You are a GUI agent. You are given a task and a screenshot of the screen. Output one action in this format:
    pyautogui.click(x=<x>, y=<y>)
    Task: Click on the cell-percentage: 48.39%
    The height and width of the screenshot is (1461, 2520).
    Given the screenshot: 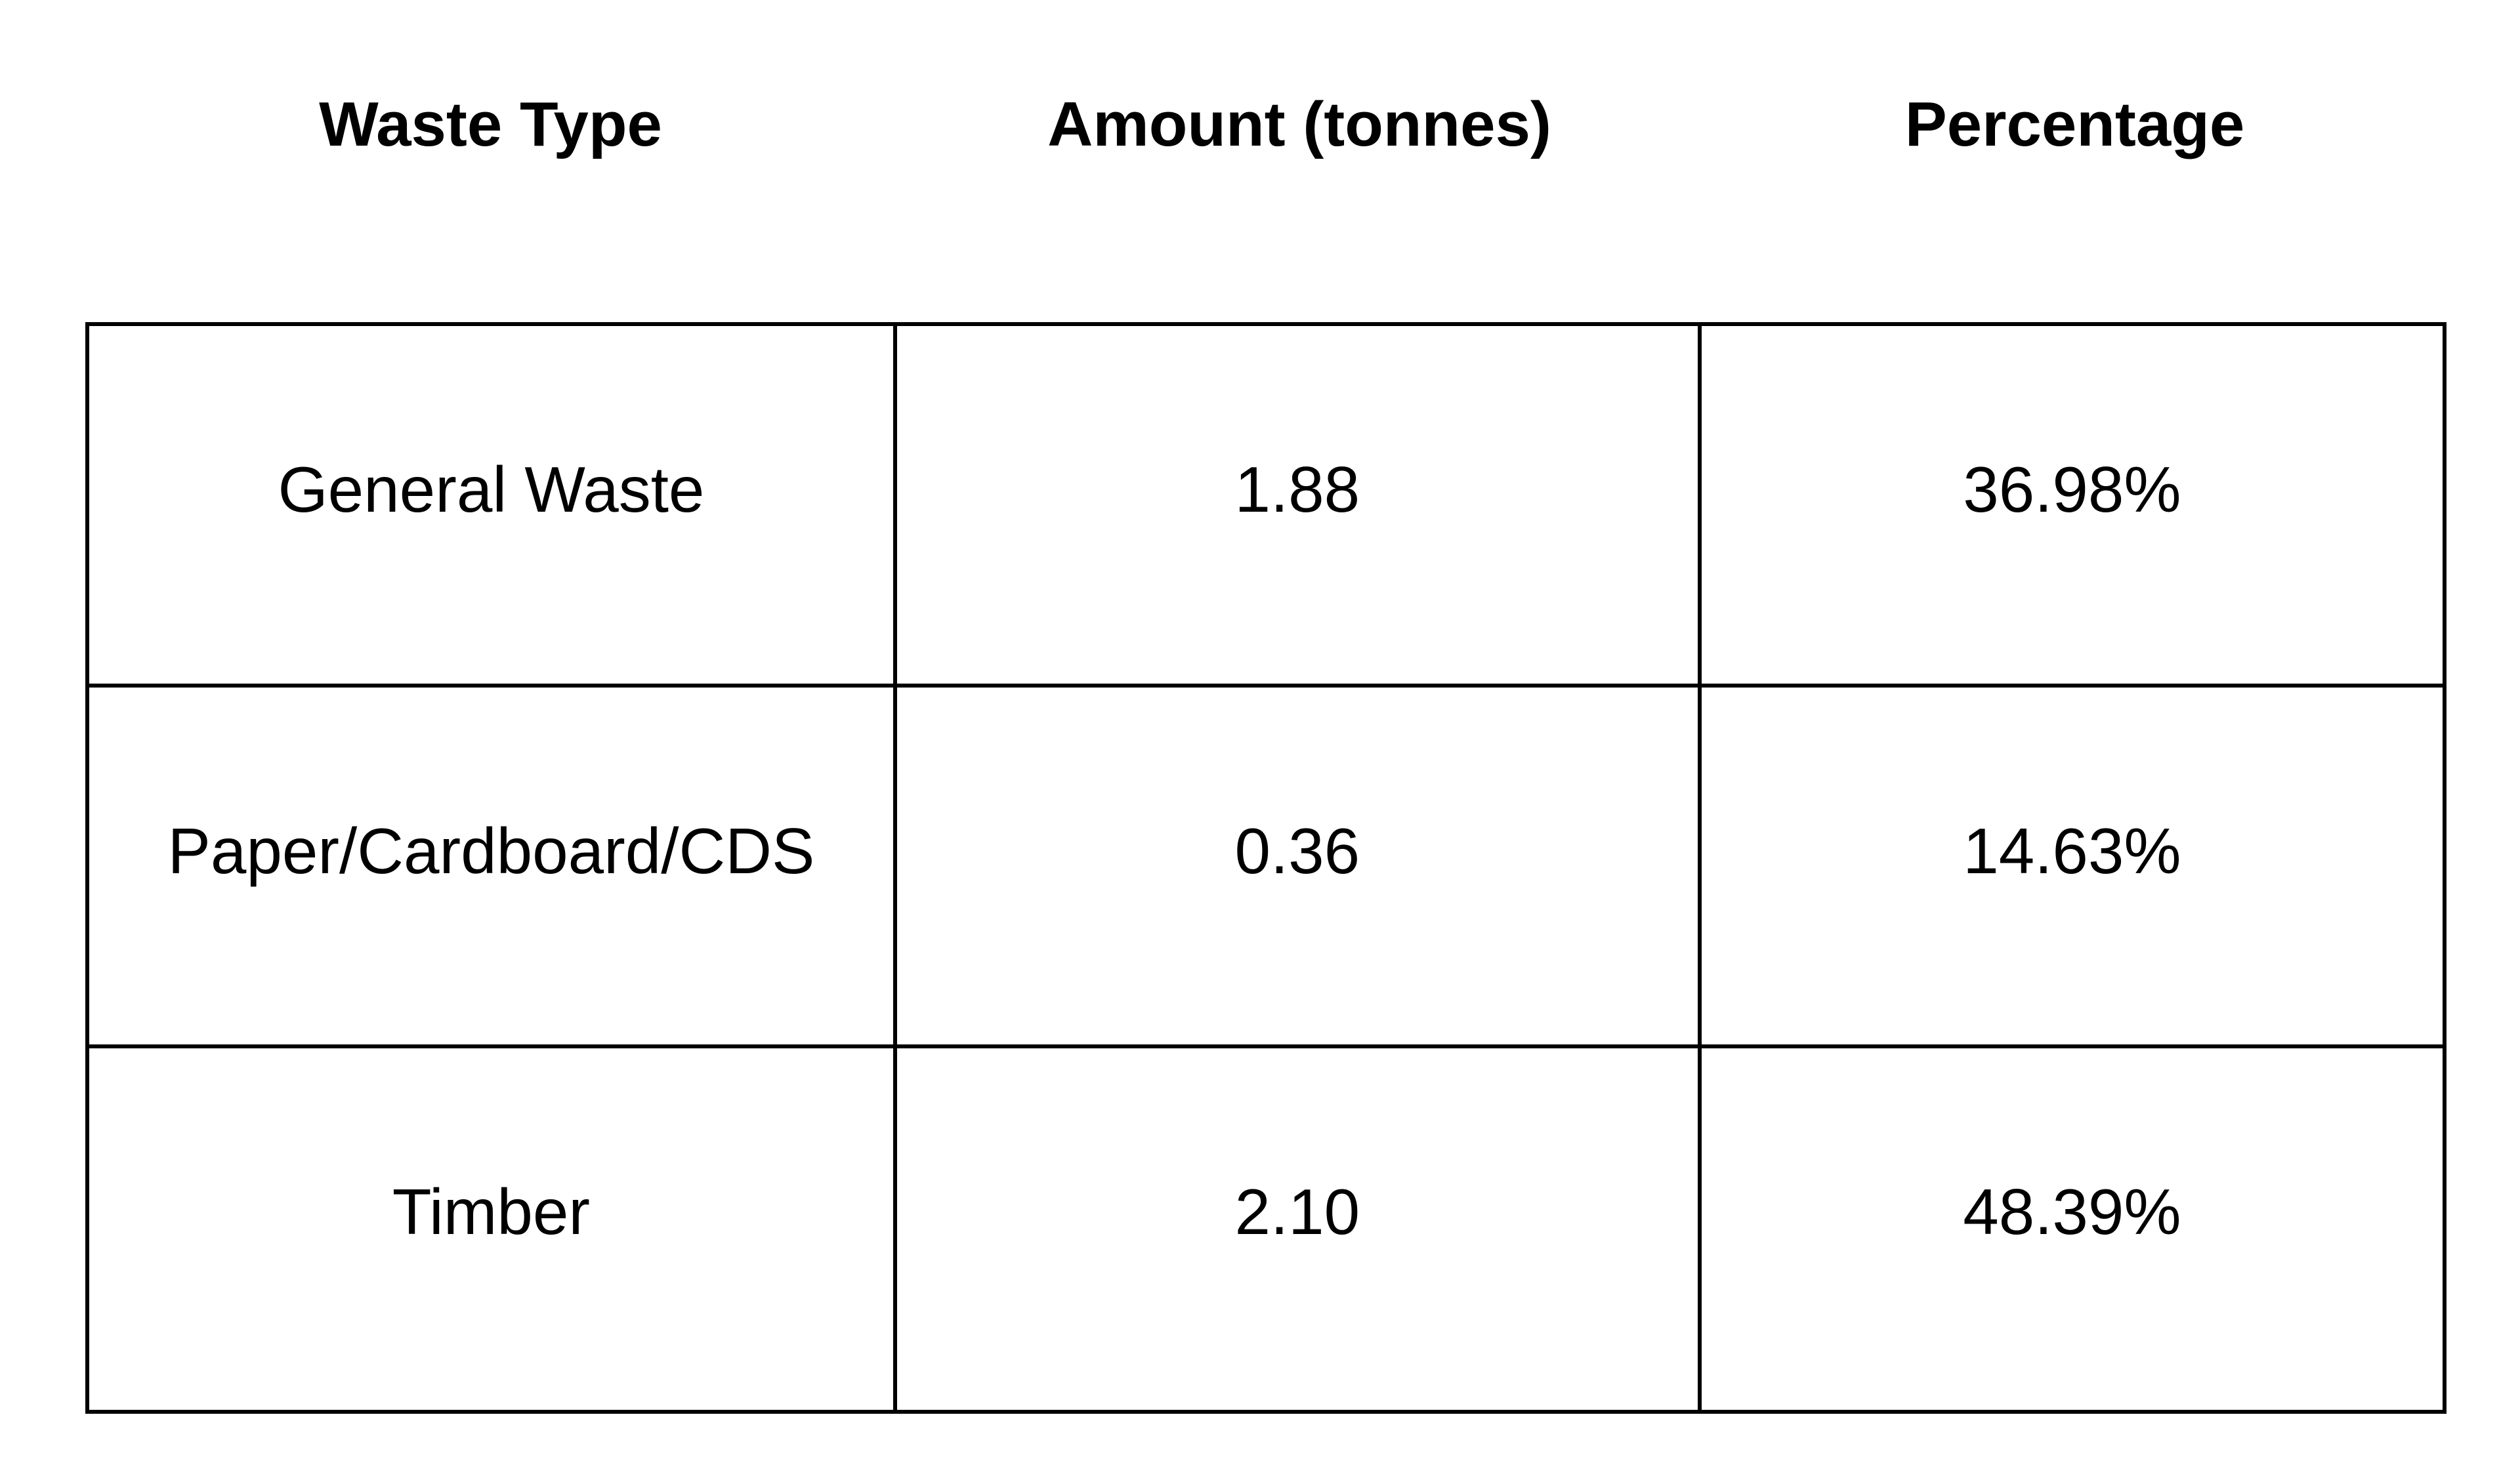 What is the action you would take?
    pyautogui.click(x=2072, y=1212)
    